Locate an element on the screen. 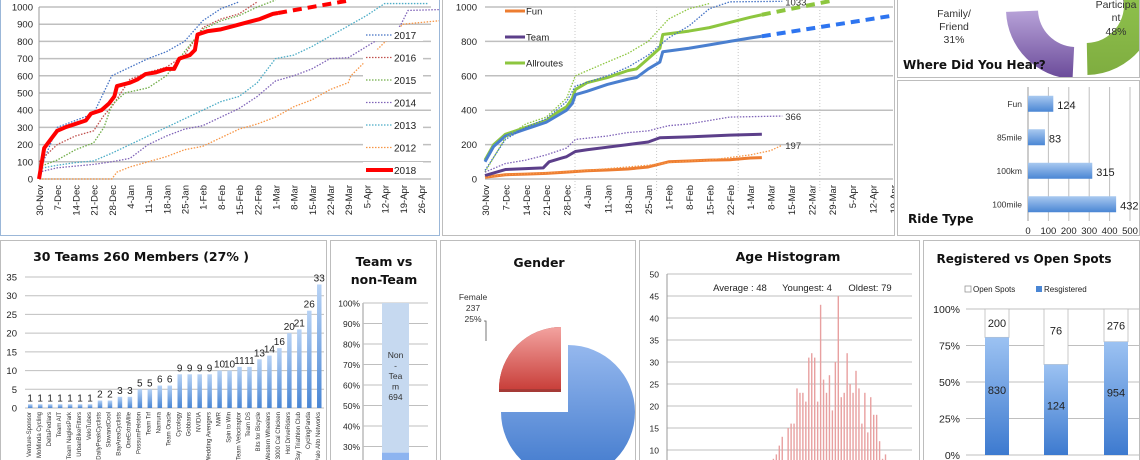  y-tick-label: 0% is located at coordinates (952, 455).